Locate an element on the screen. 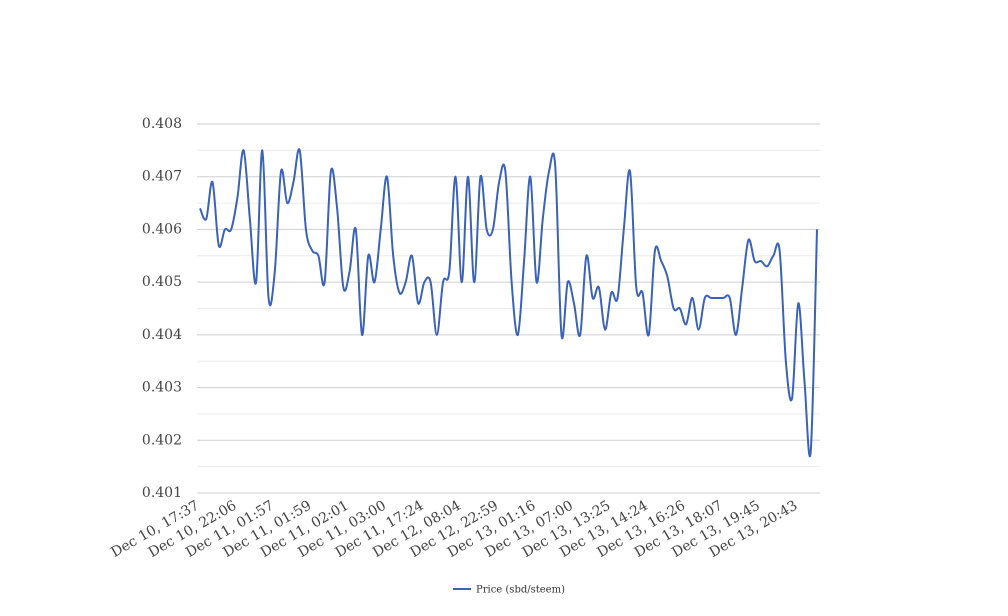  y-tick-label: 0.405 is located at coordinates (162, 282).